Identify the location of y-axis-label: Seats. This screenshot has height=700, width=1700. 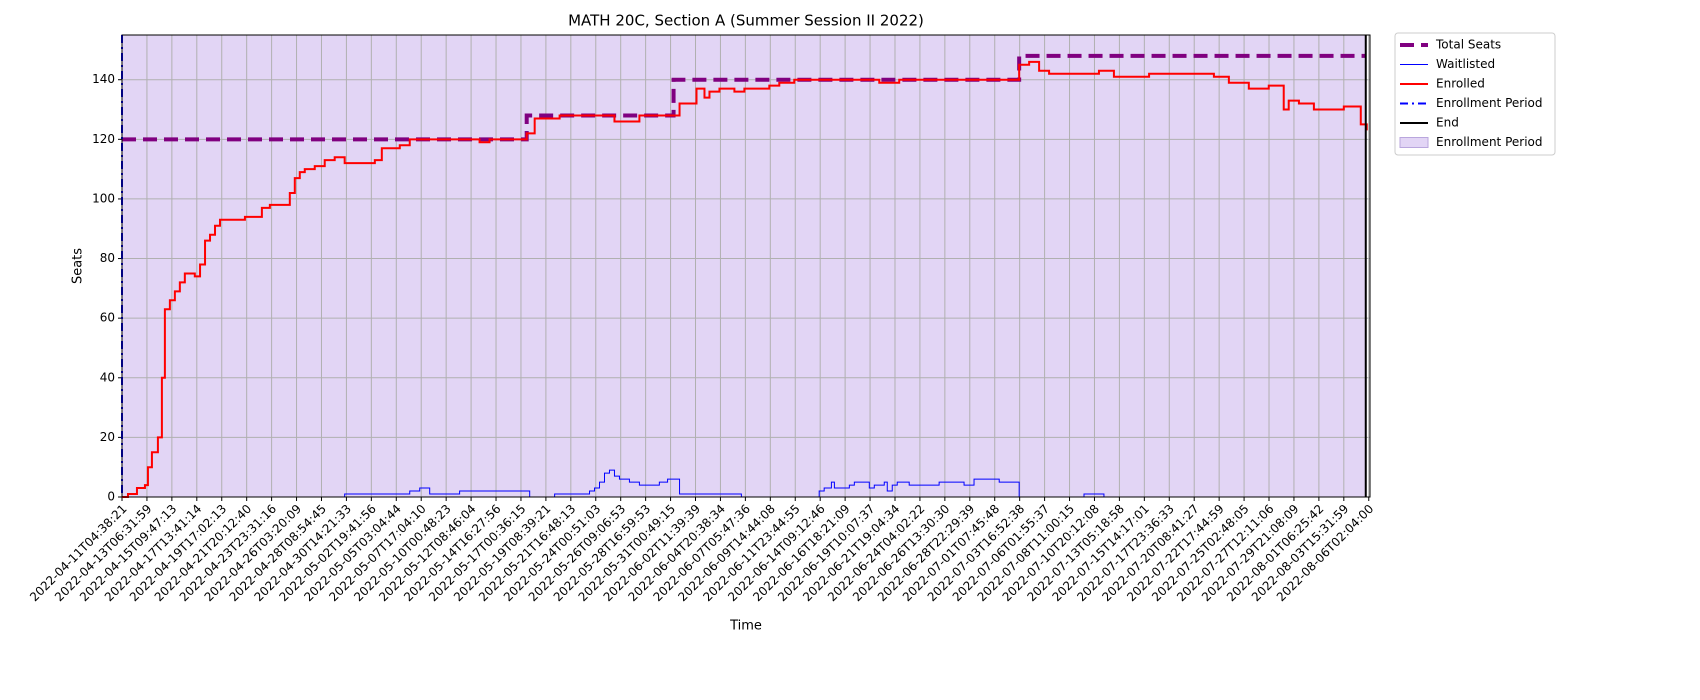
(78, 266).